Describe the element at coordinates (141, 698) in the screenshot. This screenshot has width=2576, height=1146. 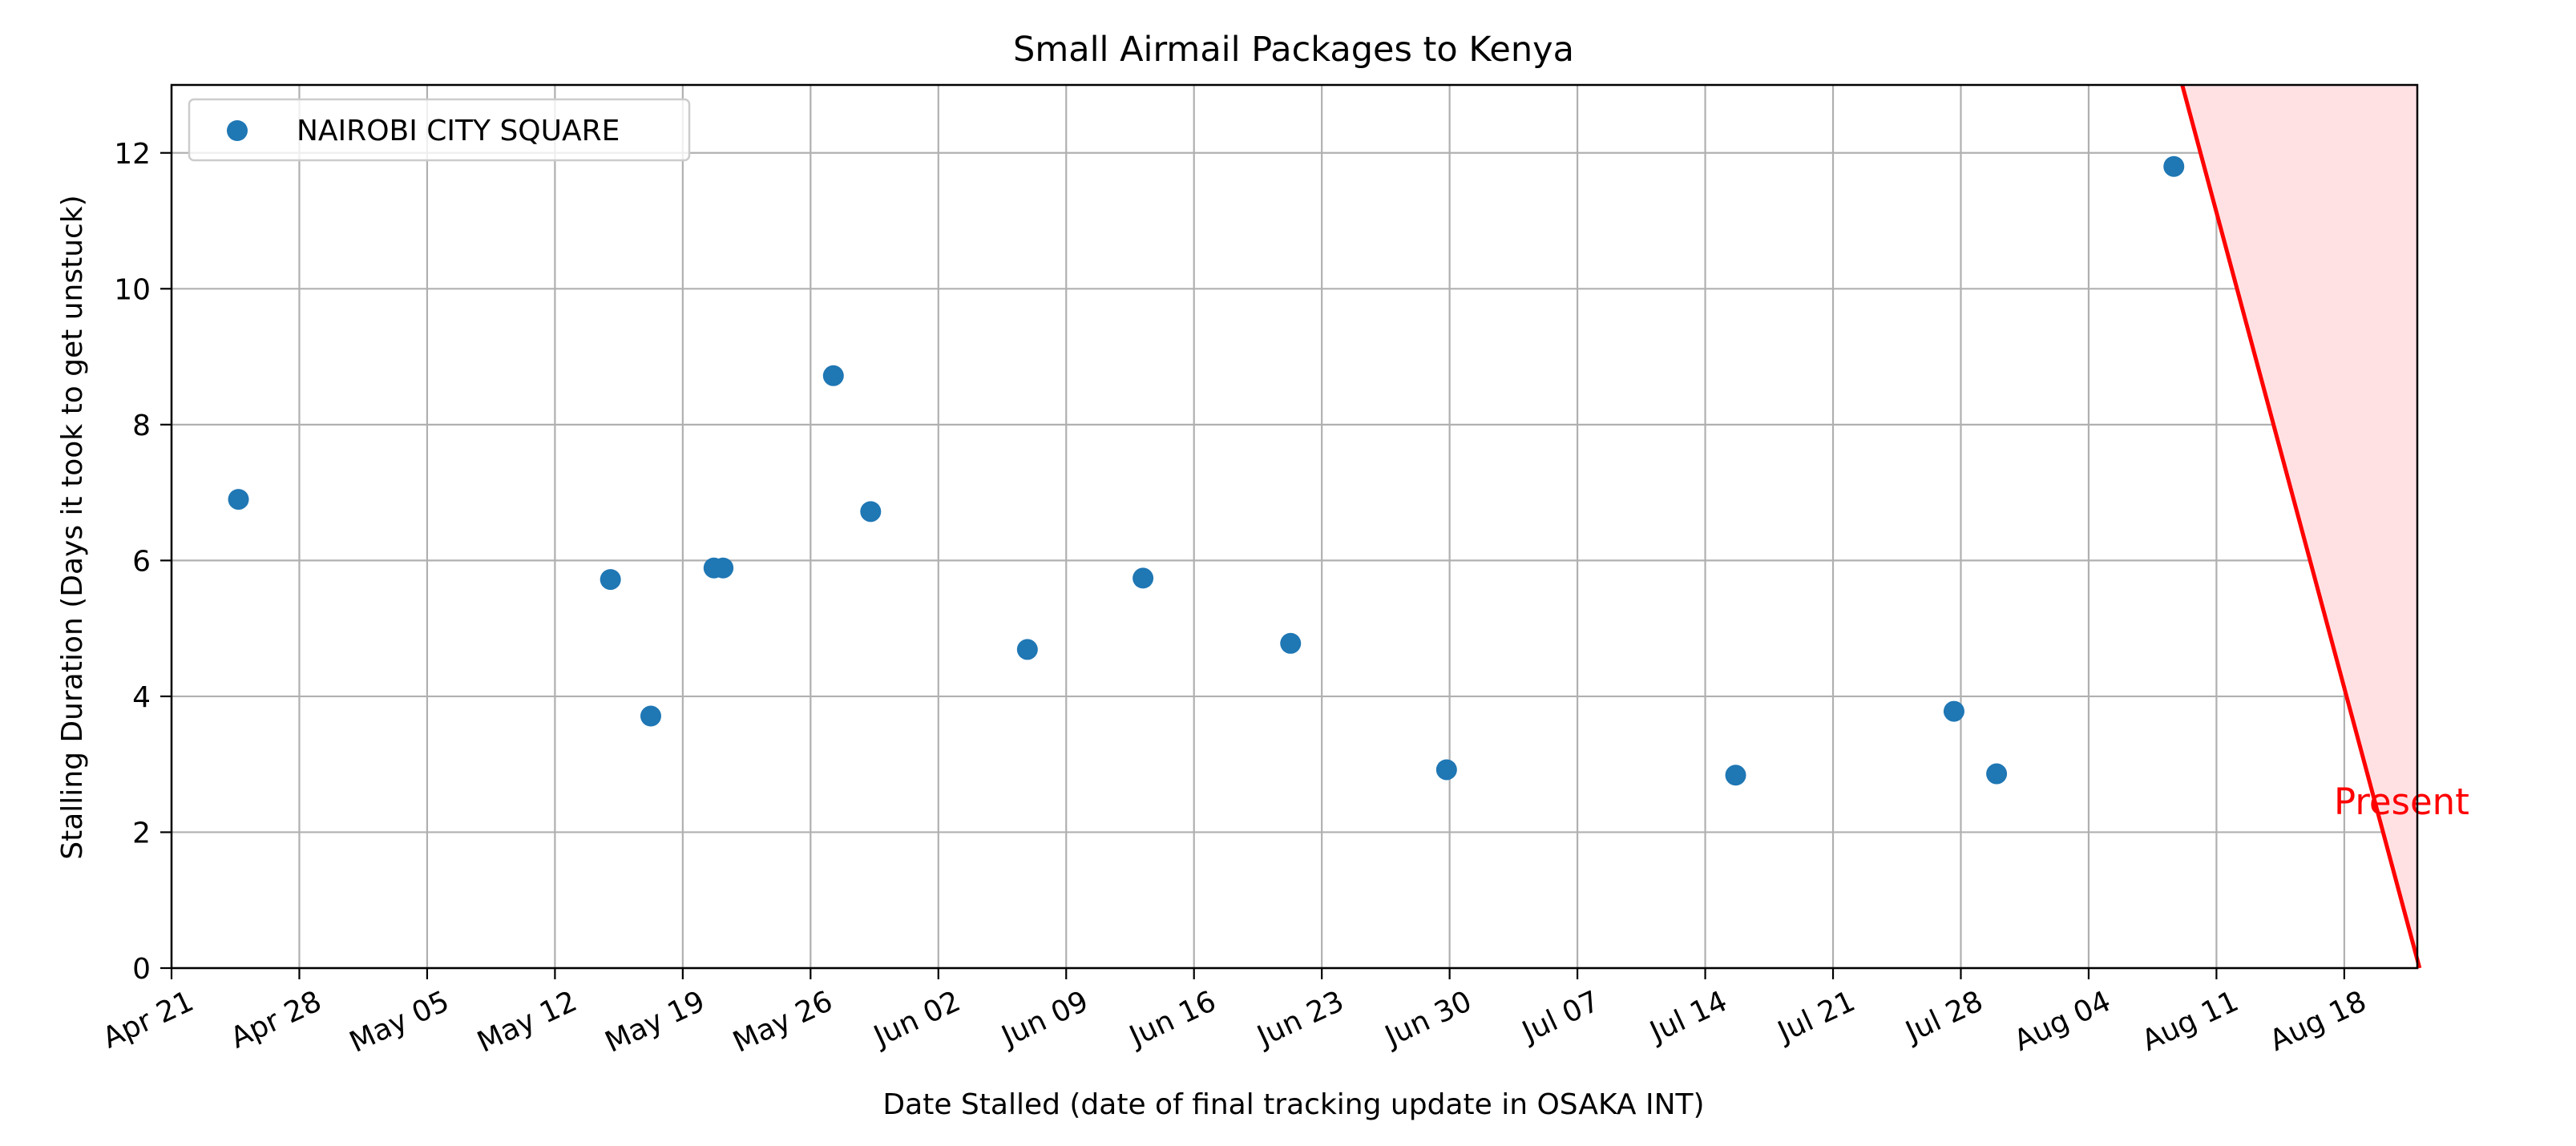
I see `y-tick-label: 4` at that location.